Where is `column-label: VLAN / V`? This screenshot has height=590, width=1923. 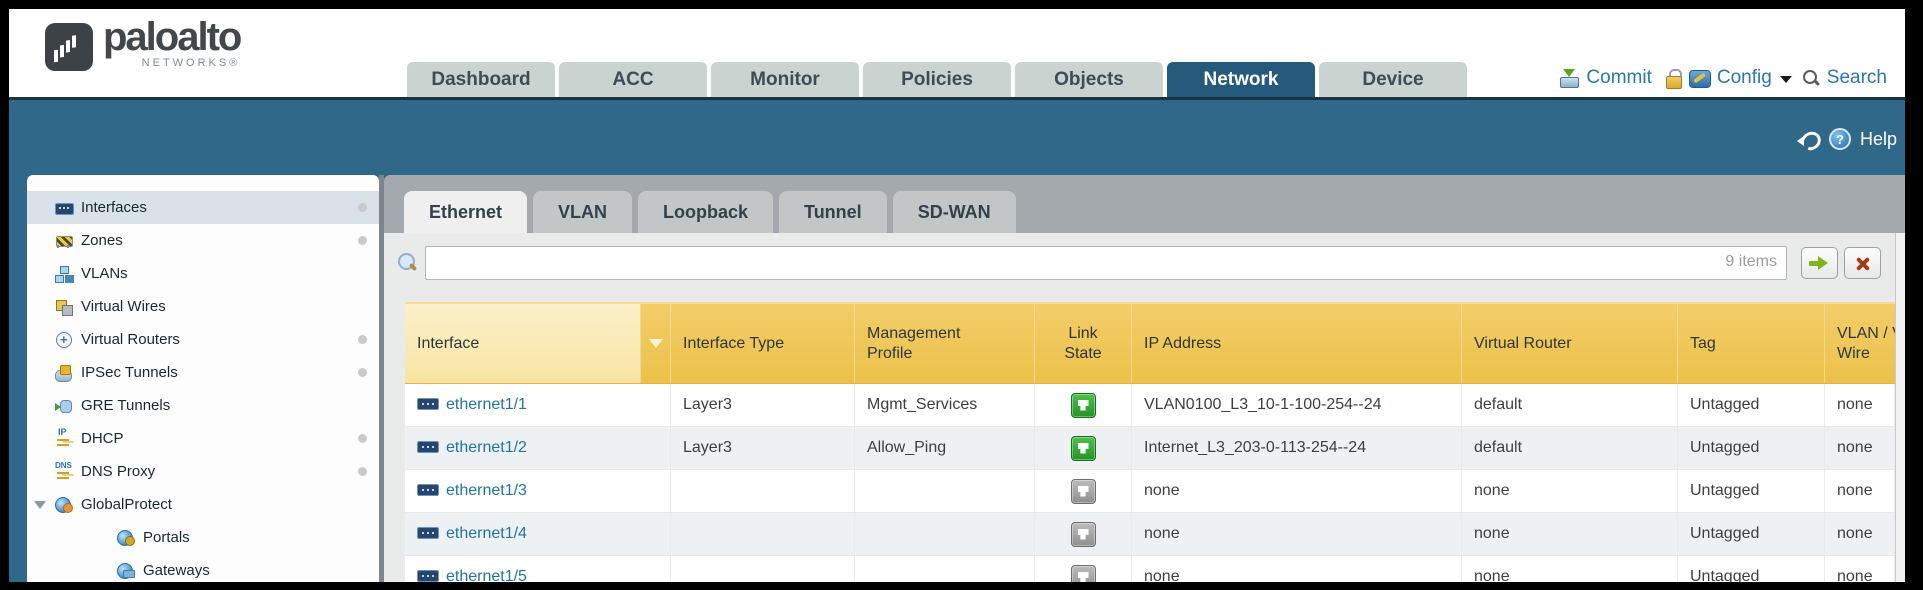 column-label: VLAN / V is located at coordinates (1866, 333).